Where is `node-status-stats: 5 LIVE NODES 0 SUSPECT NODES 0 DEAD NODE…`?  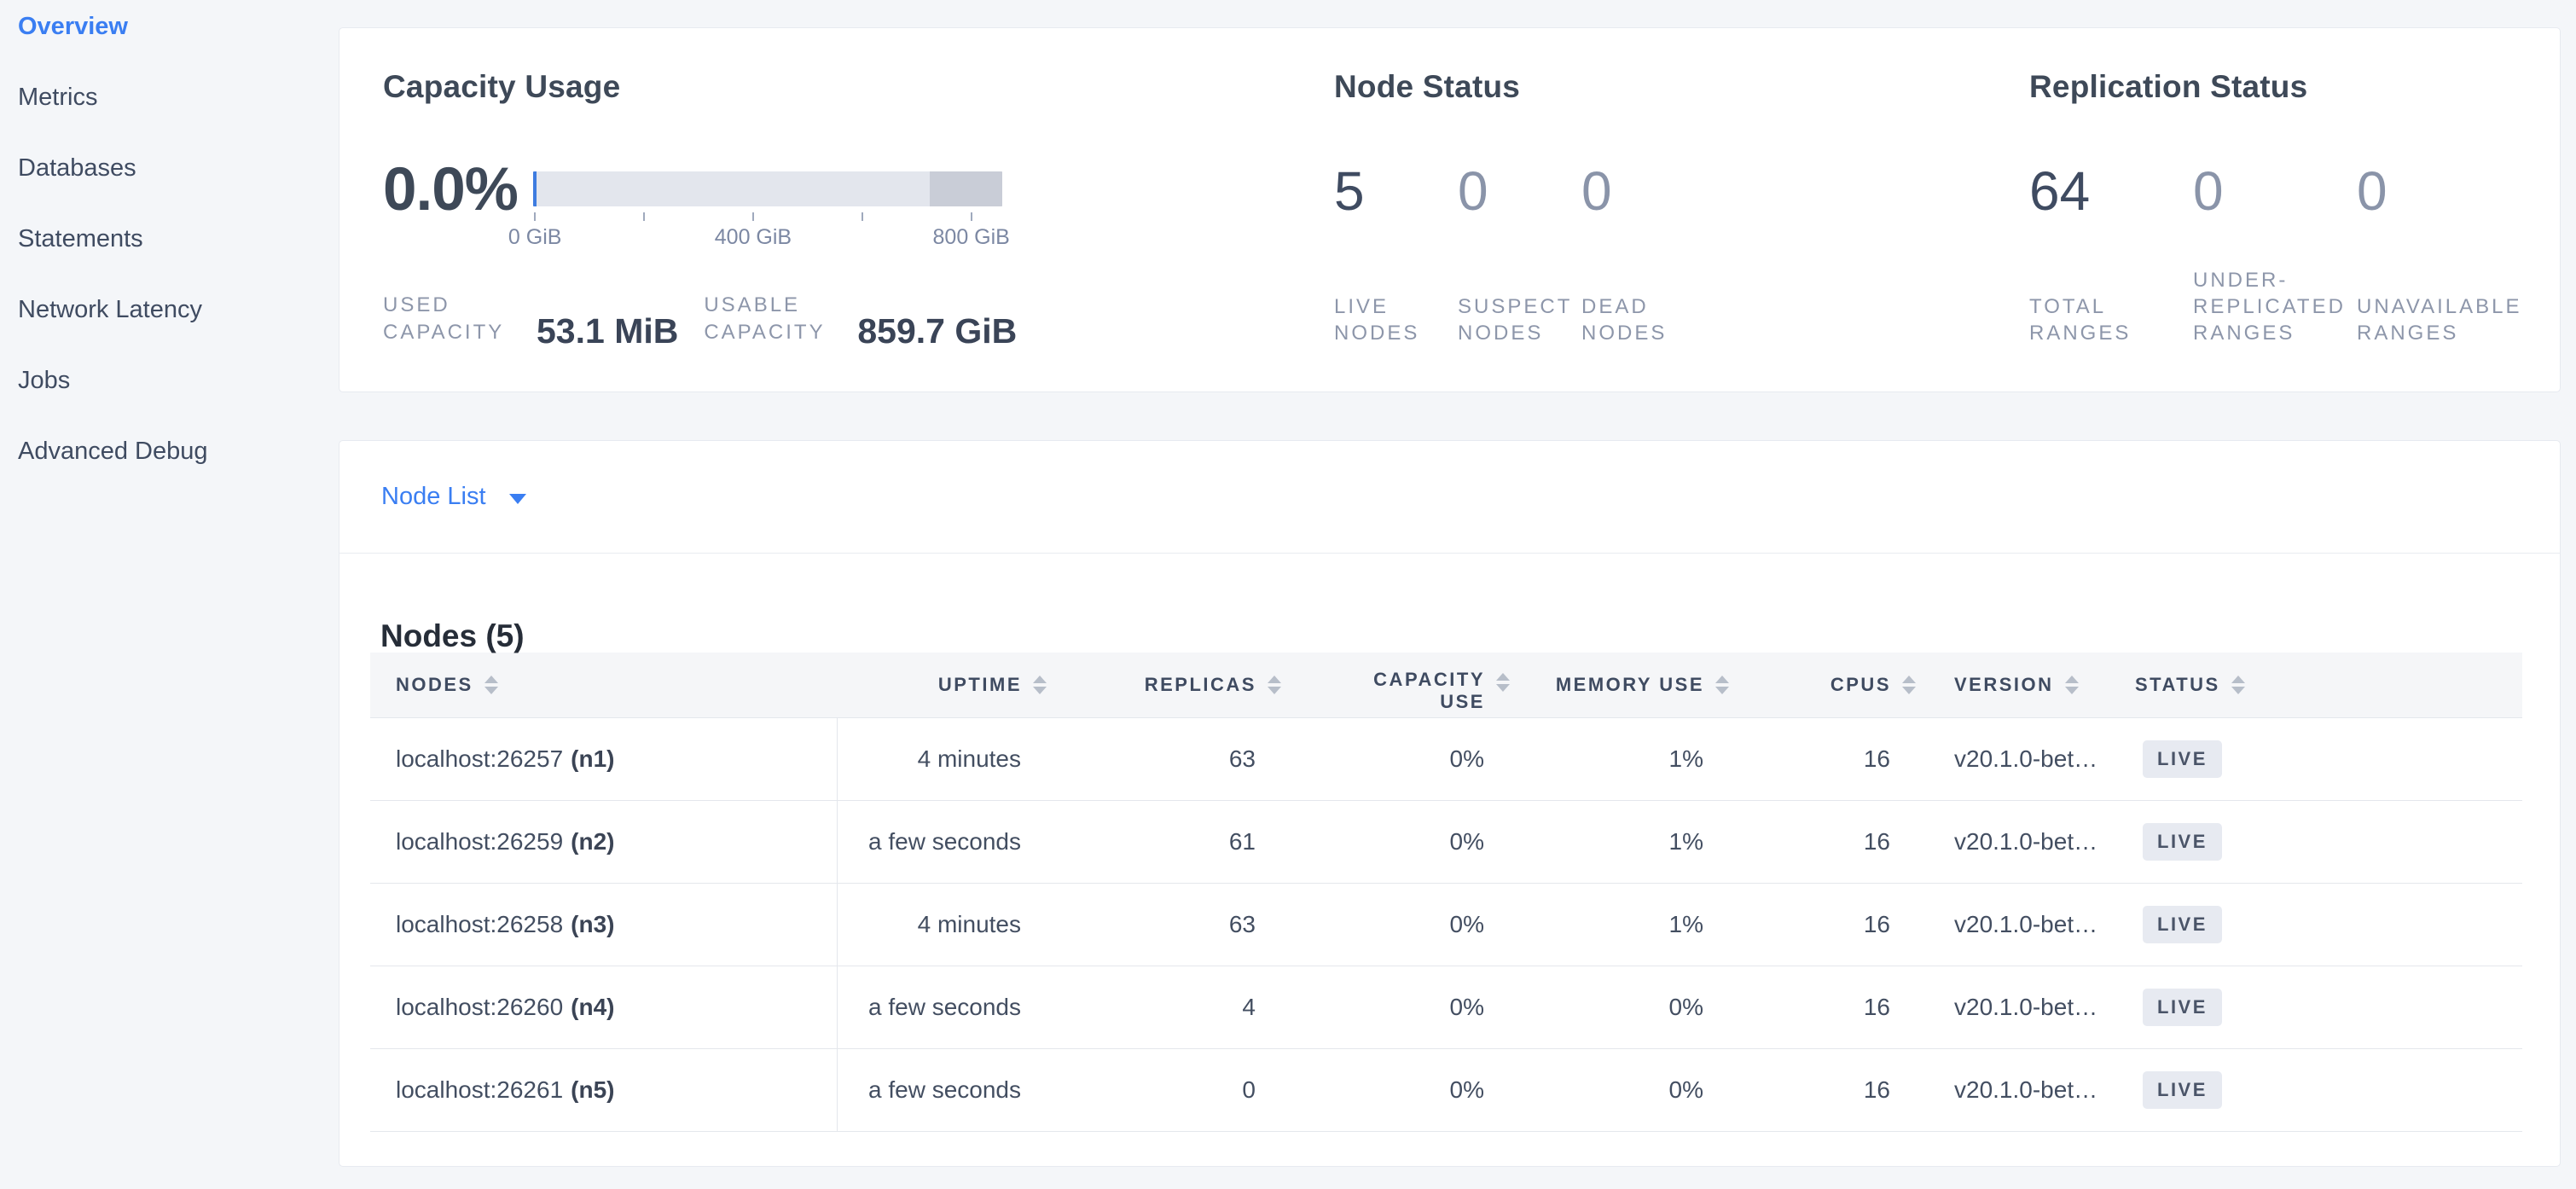 node-status-stats: 5 LIVE NODES 0 SUSPECT NODES 0 DEAD NODE… is located at coordinates (1681, 255).